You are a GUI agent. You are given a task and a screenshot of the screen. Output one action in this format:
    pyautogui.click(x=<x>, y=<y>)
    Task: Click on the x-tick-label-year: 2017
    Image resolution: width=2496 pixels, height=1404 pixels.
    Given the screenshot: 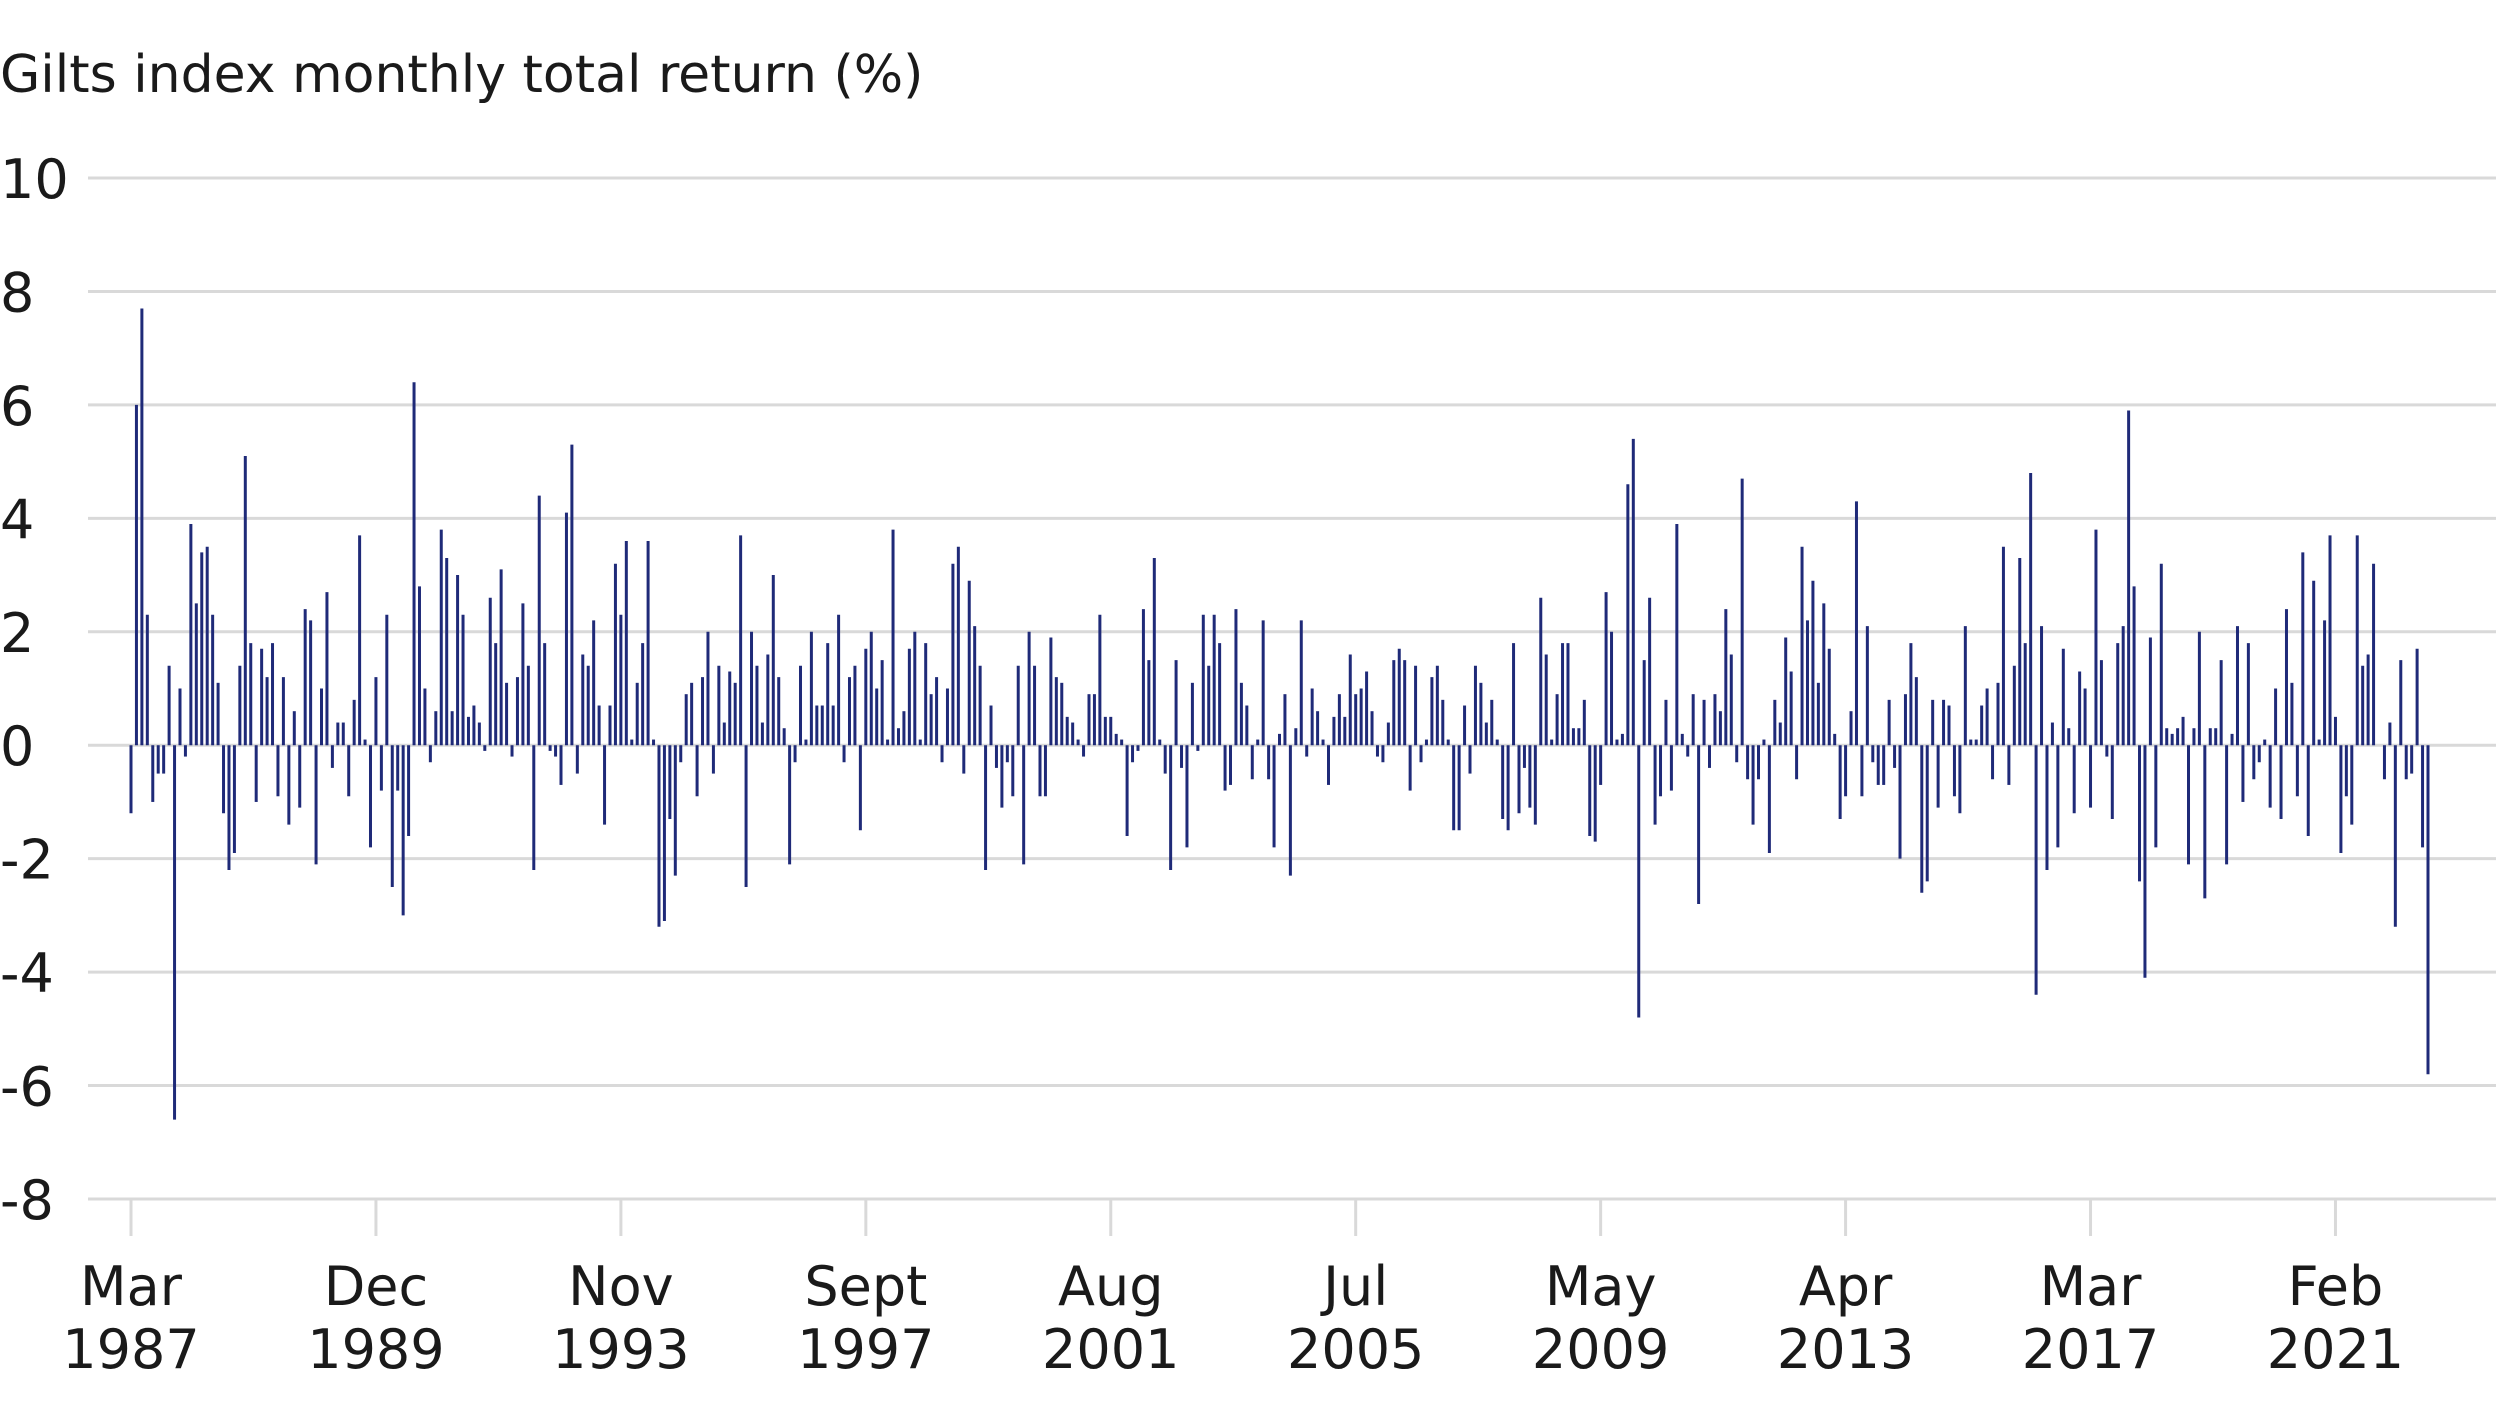 What is the action you would take?
    pyautogui.click(x=2090, y=1349)
    